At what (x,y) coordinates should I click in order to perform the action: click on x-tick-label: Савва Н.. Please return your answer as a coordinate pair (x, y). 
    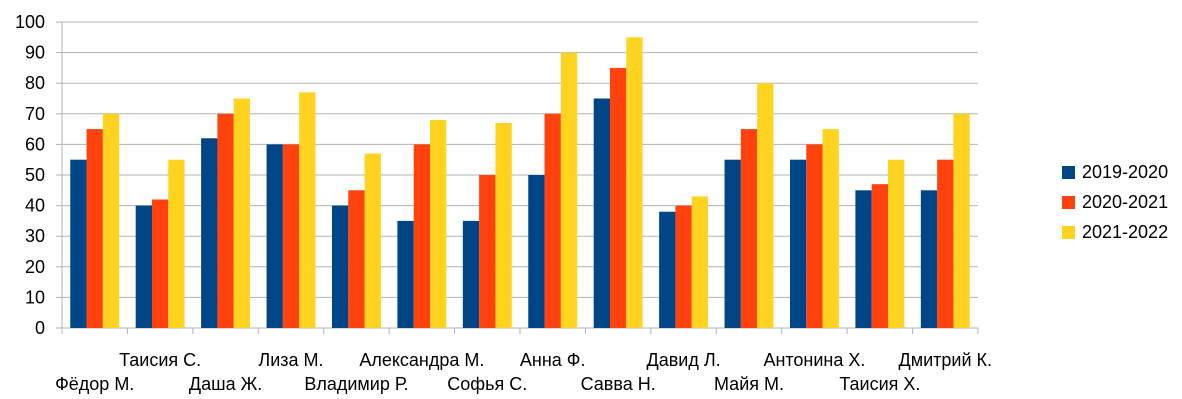
    Looking at the image, I should click on (618, 384).